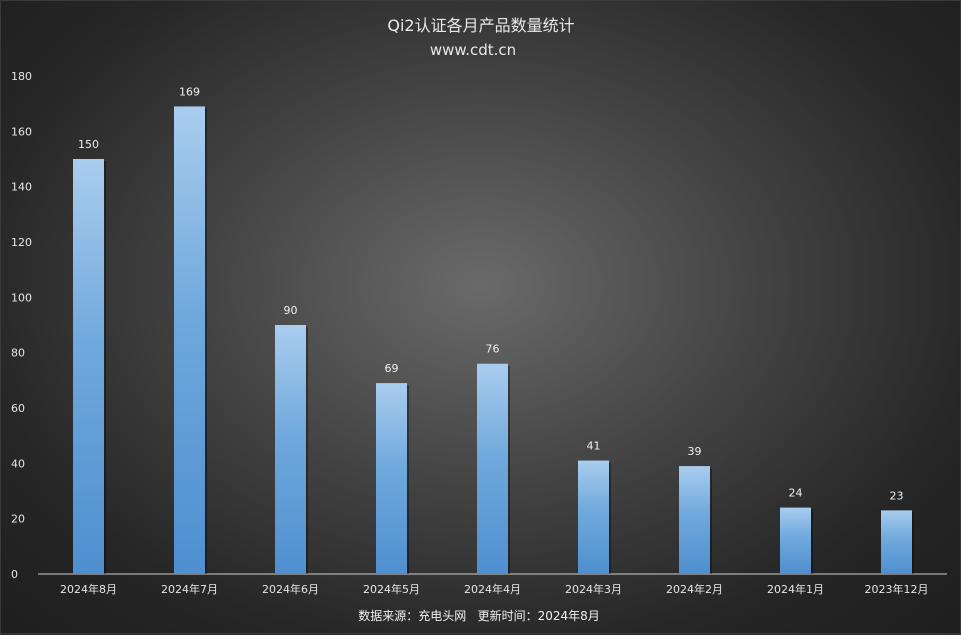 Image resolution: width=961 pixels, height=635 pixels. Describe the element at coordinates (21, 325) in the screenshot. I see `y-axis-ticks: 0 20 40 60 80 100 120 140 160 180` at that location.